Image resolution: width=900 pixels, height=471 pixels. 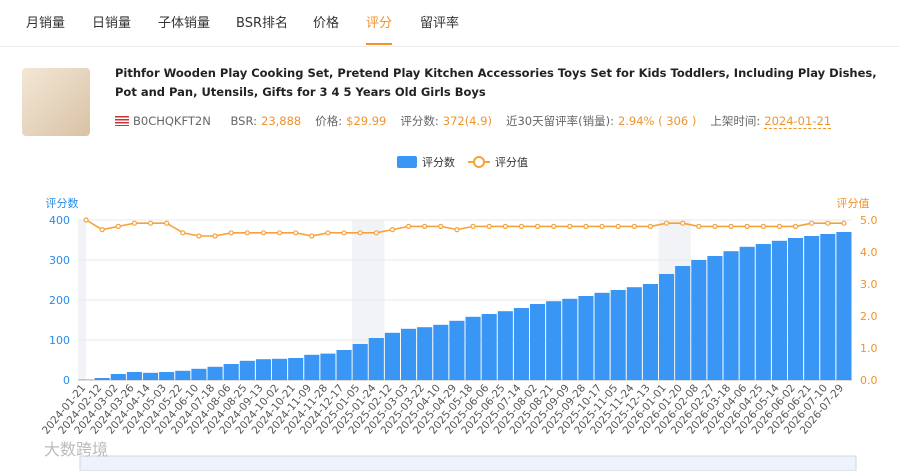 I want to click on tab: 留评率, so click(x=440, y=23).